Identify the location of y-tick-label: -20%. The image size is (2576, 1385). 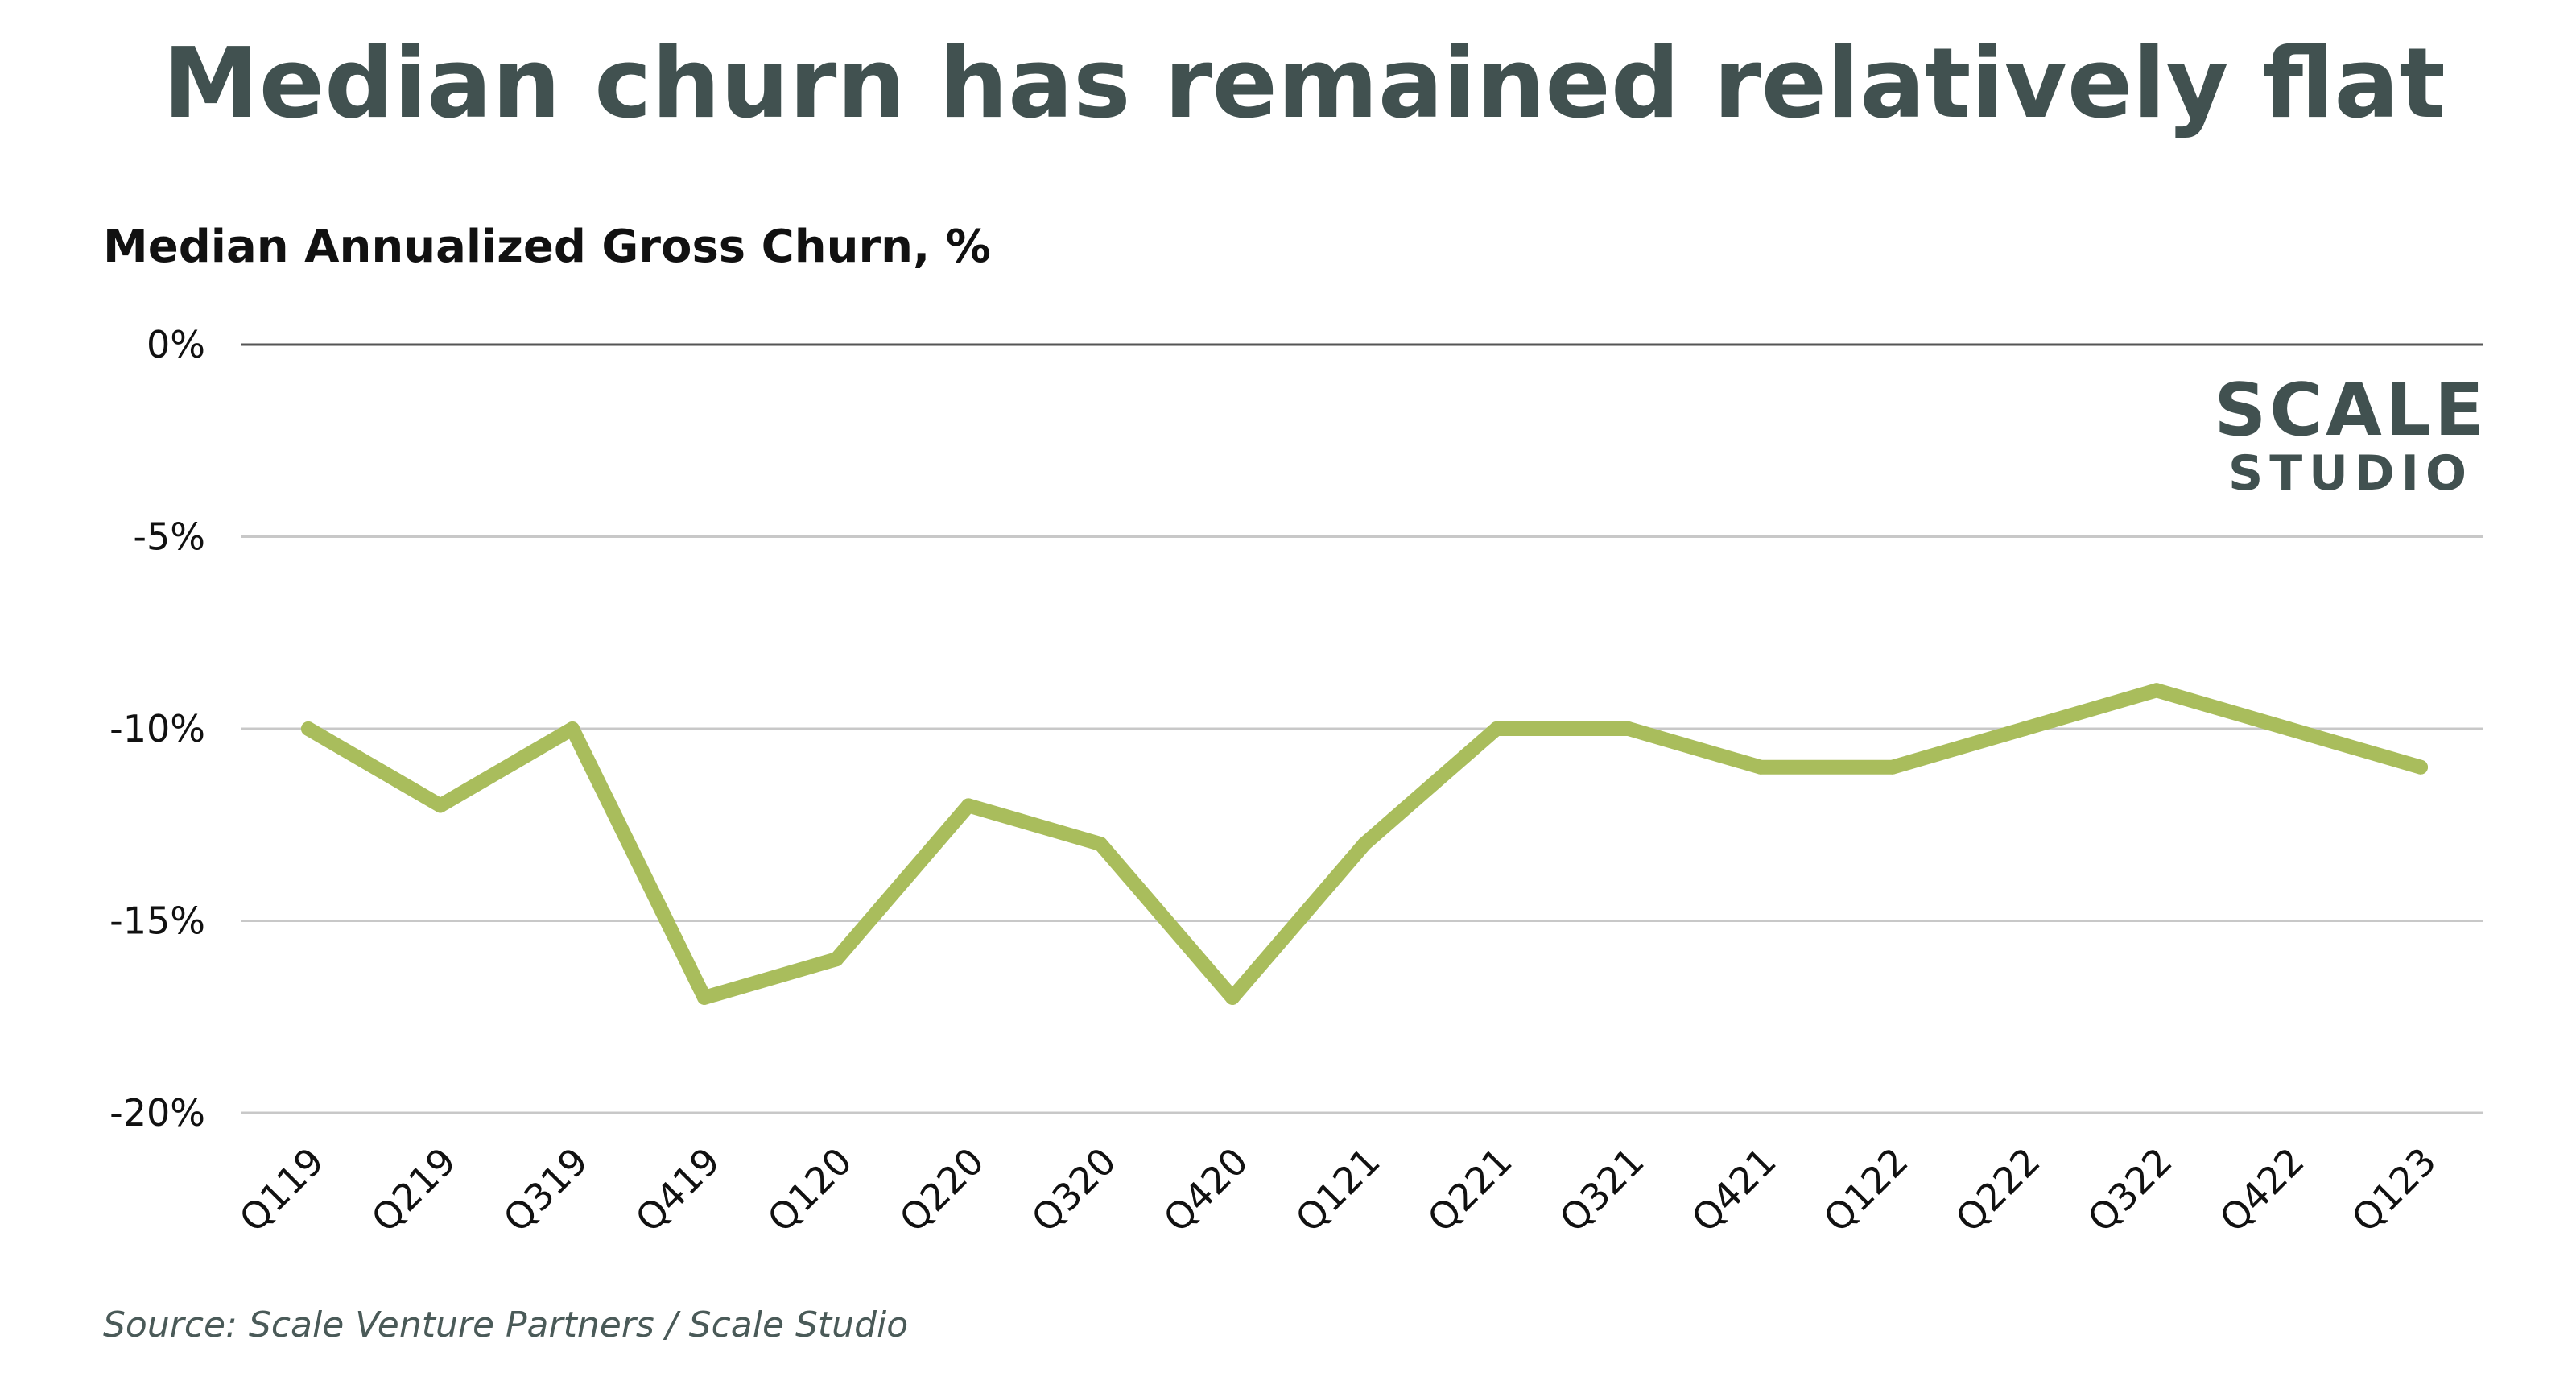
(157, 1113).